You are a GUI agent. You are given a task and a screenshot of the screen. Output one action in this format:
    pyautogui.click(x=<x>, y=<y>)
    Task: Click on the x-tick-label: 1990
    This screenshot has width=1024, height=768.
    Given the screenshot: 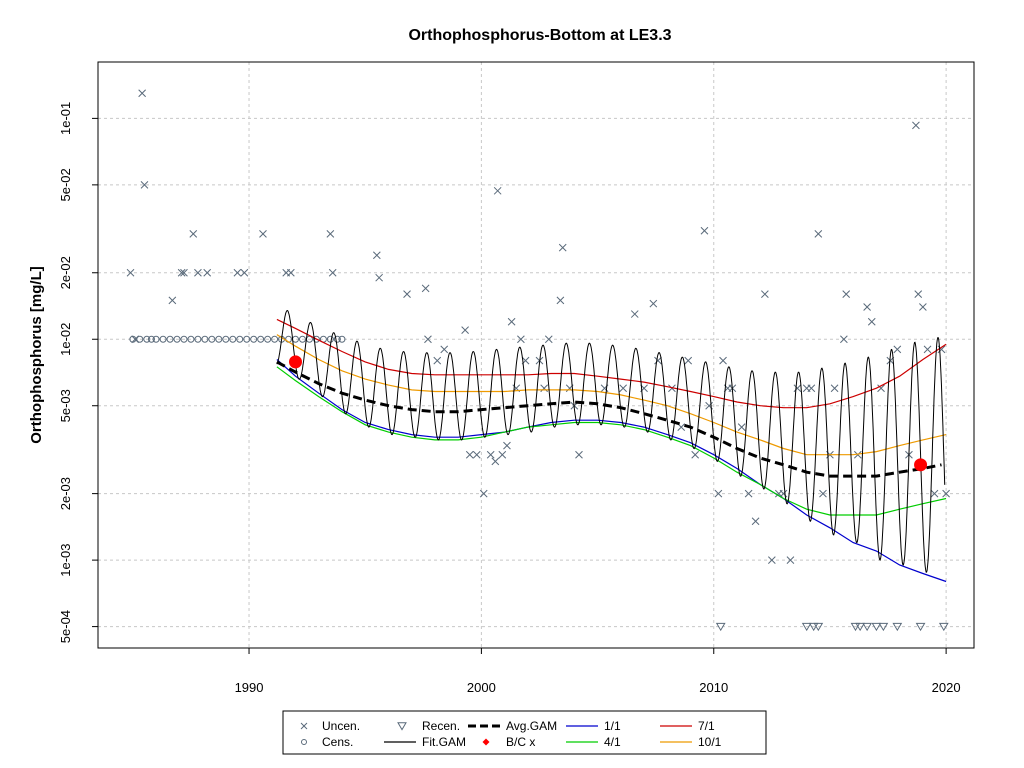 What is the action you would take?
    pyautogui.click(x=249, y=687)
    